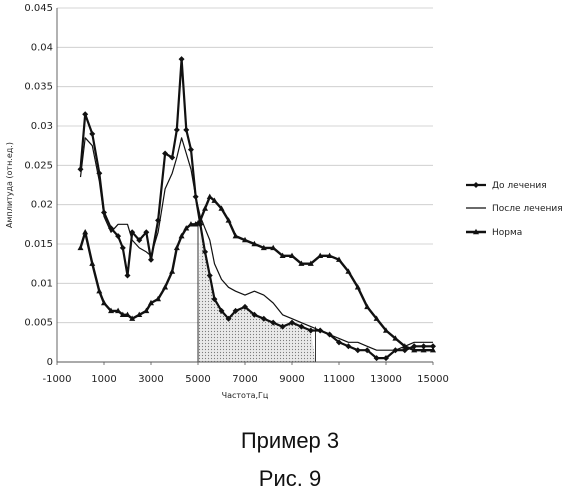 Image resolution: width=580 pixels, height=500 pixels. I want to click on y-tick-label: 0, so click(50, 362).